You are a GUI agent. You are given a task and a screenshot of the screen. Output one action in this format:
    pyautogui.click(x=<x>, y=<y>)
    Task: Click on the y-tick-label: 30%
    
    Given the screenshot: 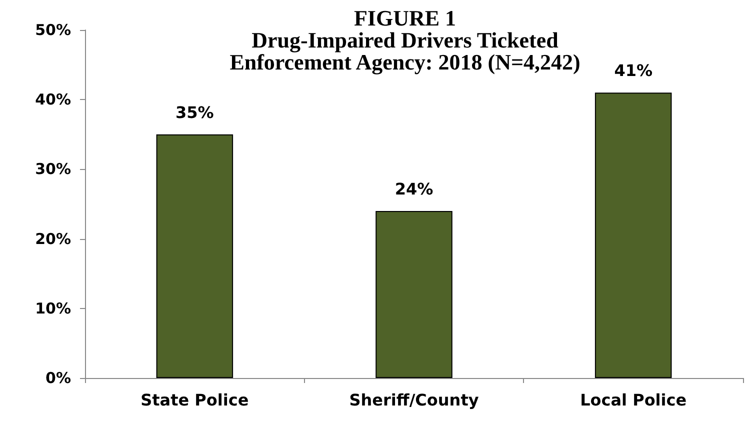 What is the action you would take?
    pyautogui.click(x=53, y=169)
    